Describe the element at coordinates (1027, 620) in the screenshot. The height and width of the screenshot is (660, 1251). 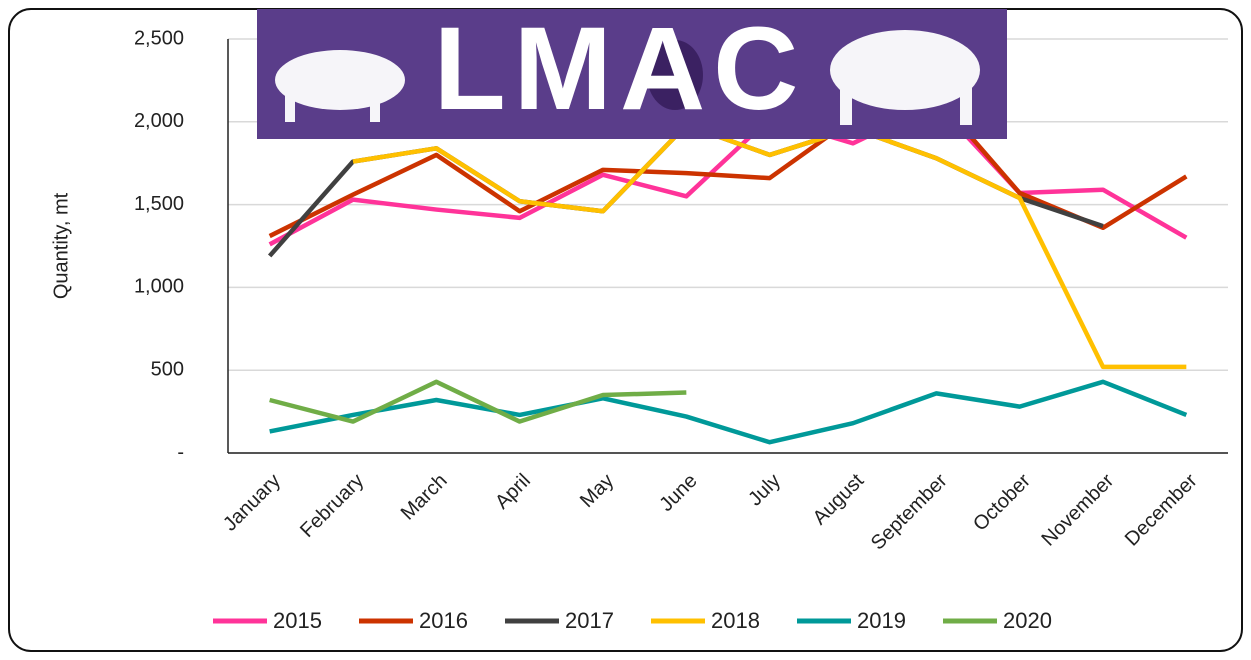
I see `legend-label: 2020` at that location.